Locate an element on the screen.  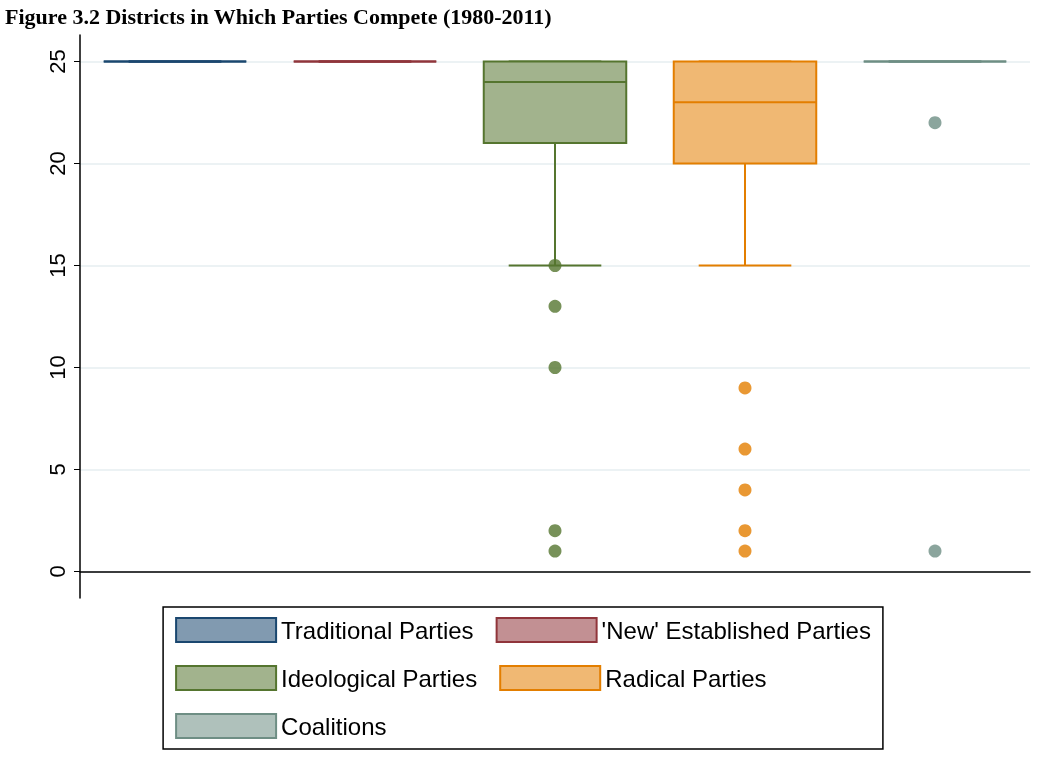
y-tick-label: 5 is located at coordinates (57, 469).